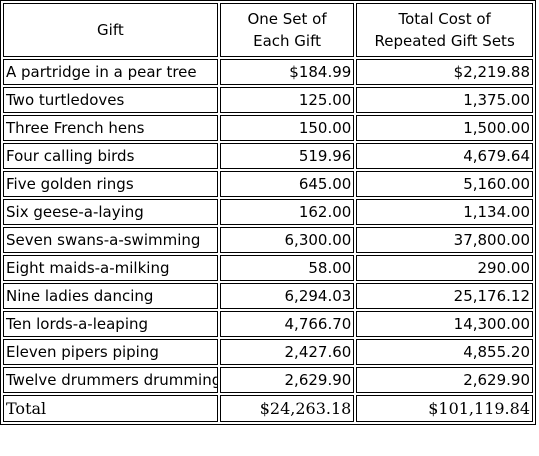 This screenshot has width=539, height=456. Describe the element at coordinates (287, 268) in the screenshot. I see `one-set-cell: 58.00` at that location.